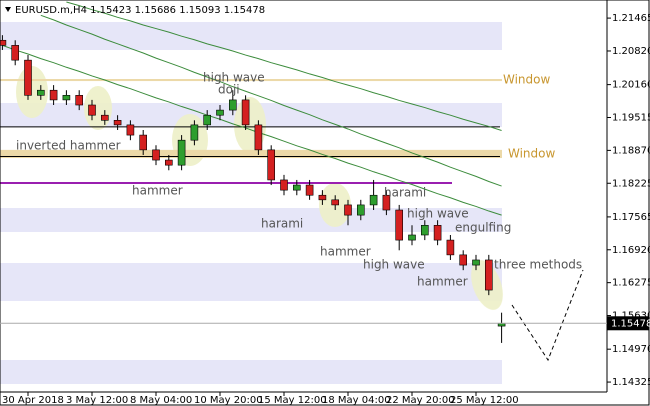 The image size is (650, 406). What do you see at coordinates (547, 315) in the screenshot?
I see `projection` at bounding box center [547, 315].